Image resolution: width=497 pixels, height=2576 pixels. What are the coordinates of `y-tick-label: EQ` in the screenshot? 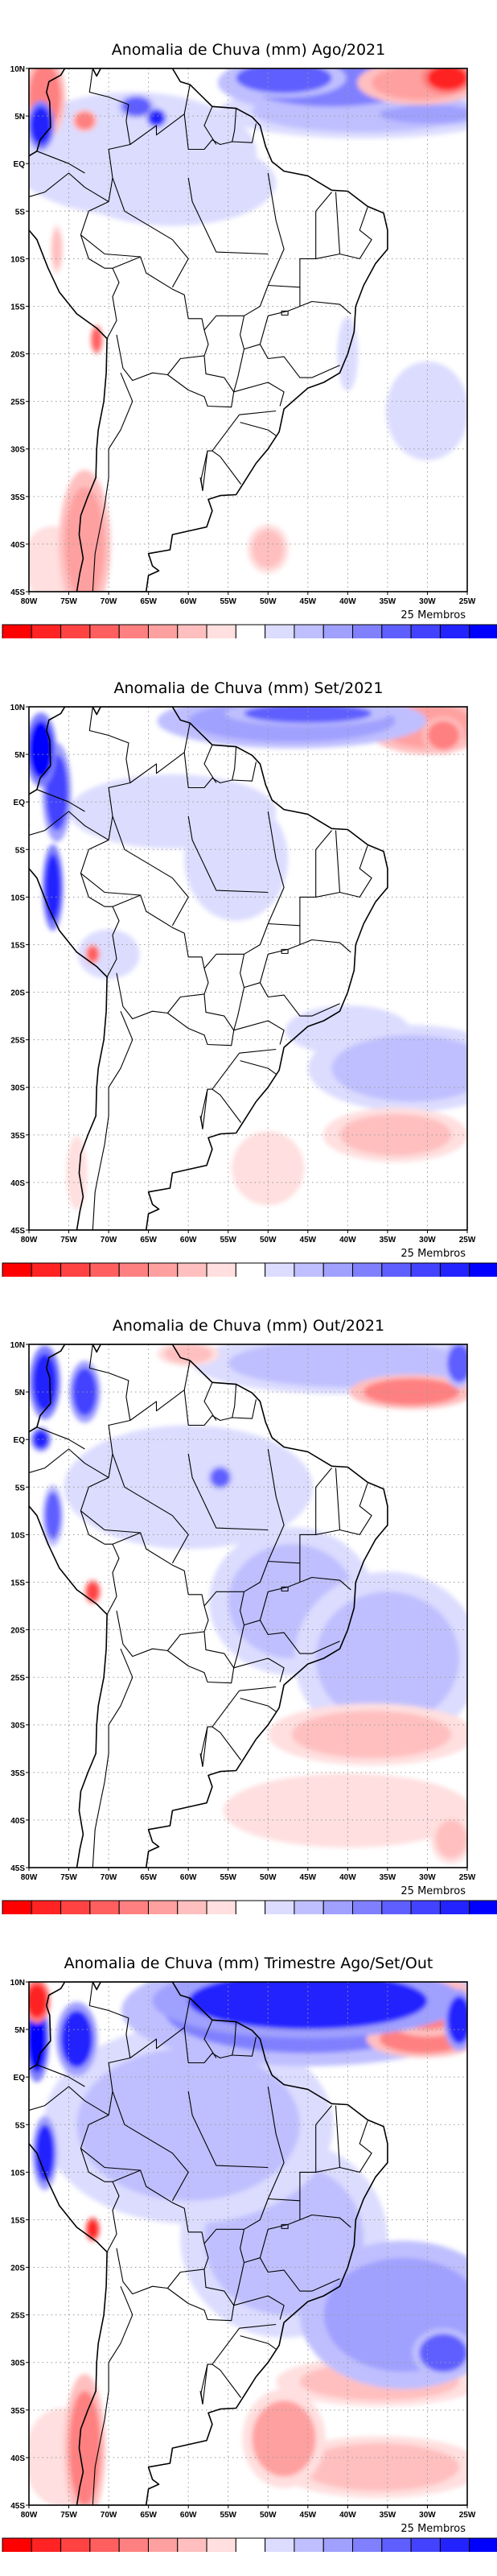 It's located at (20, 164).